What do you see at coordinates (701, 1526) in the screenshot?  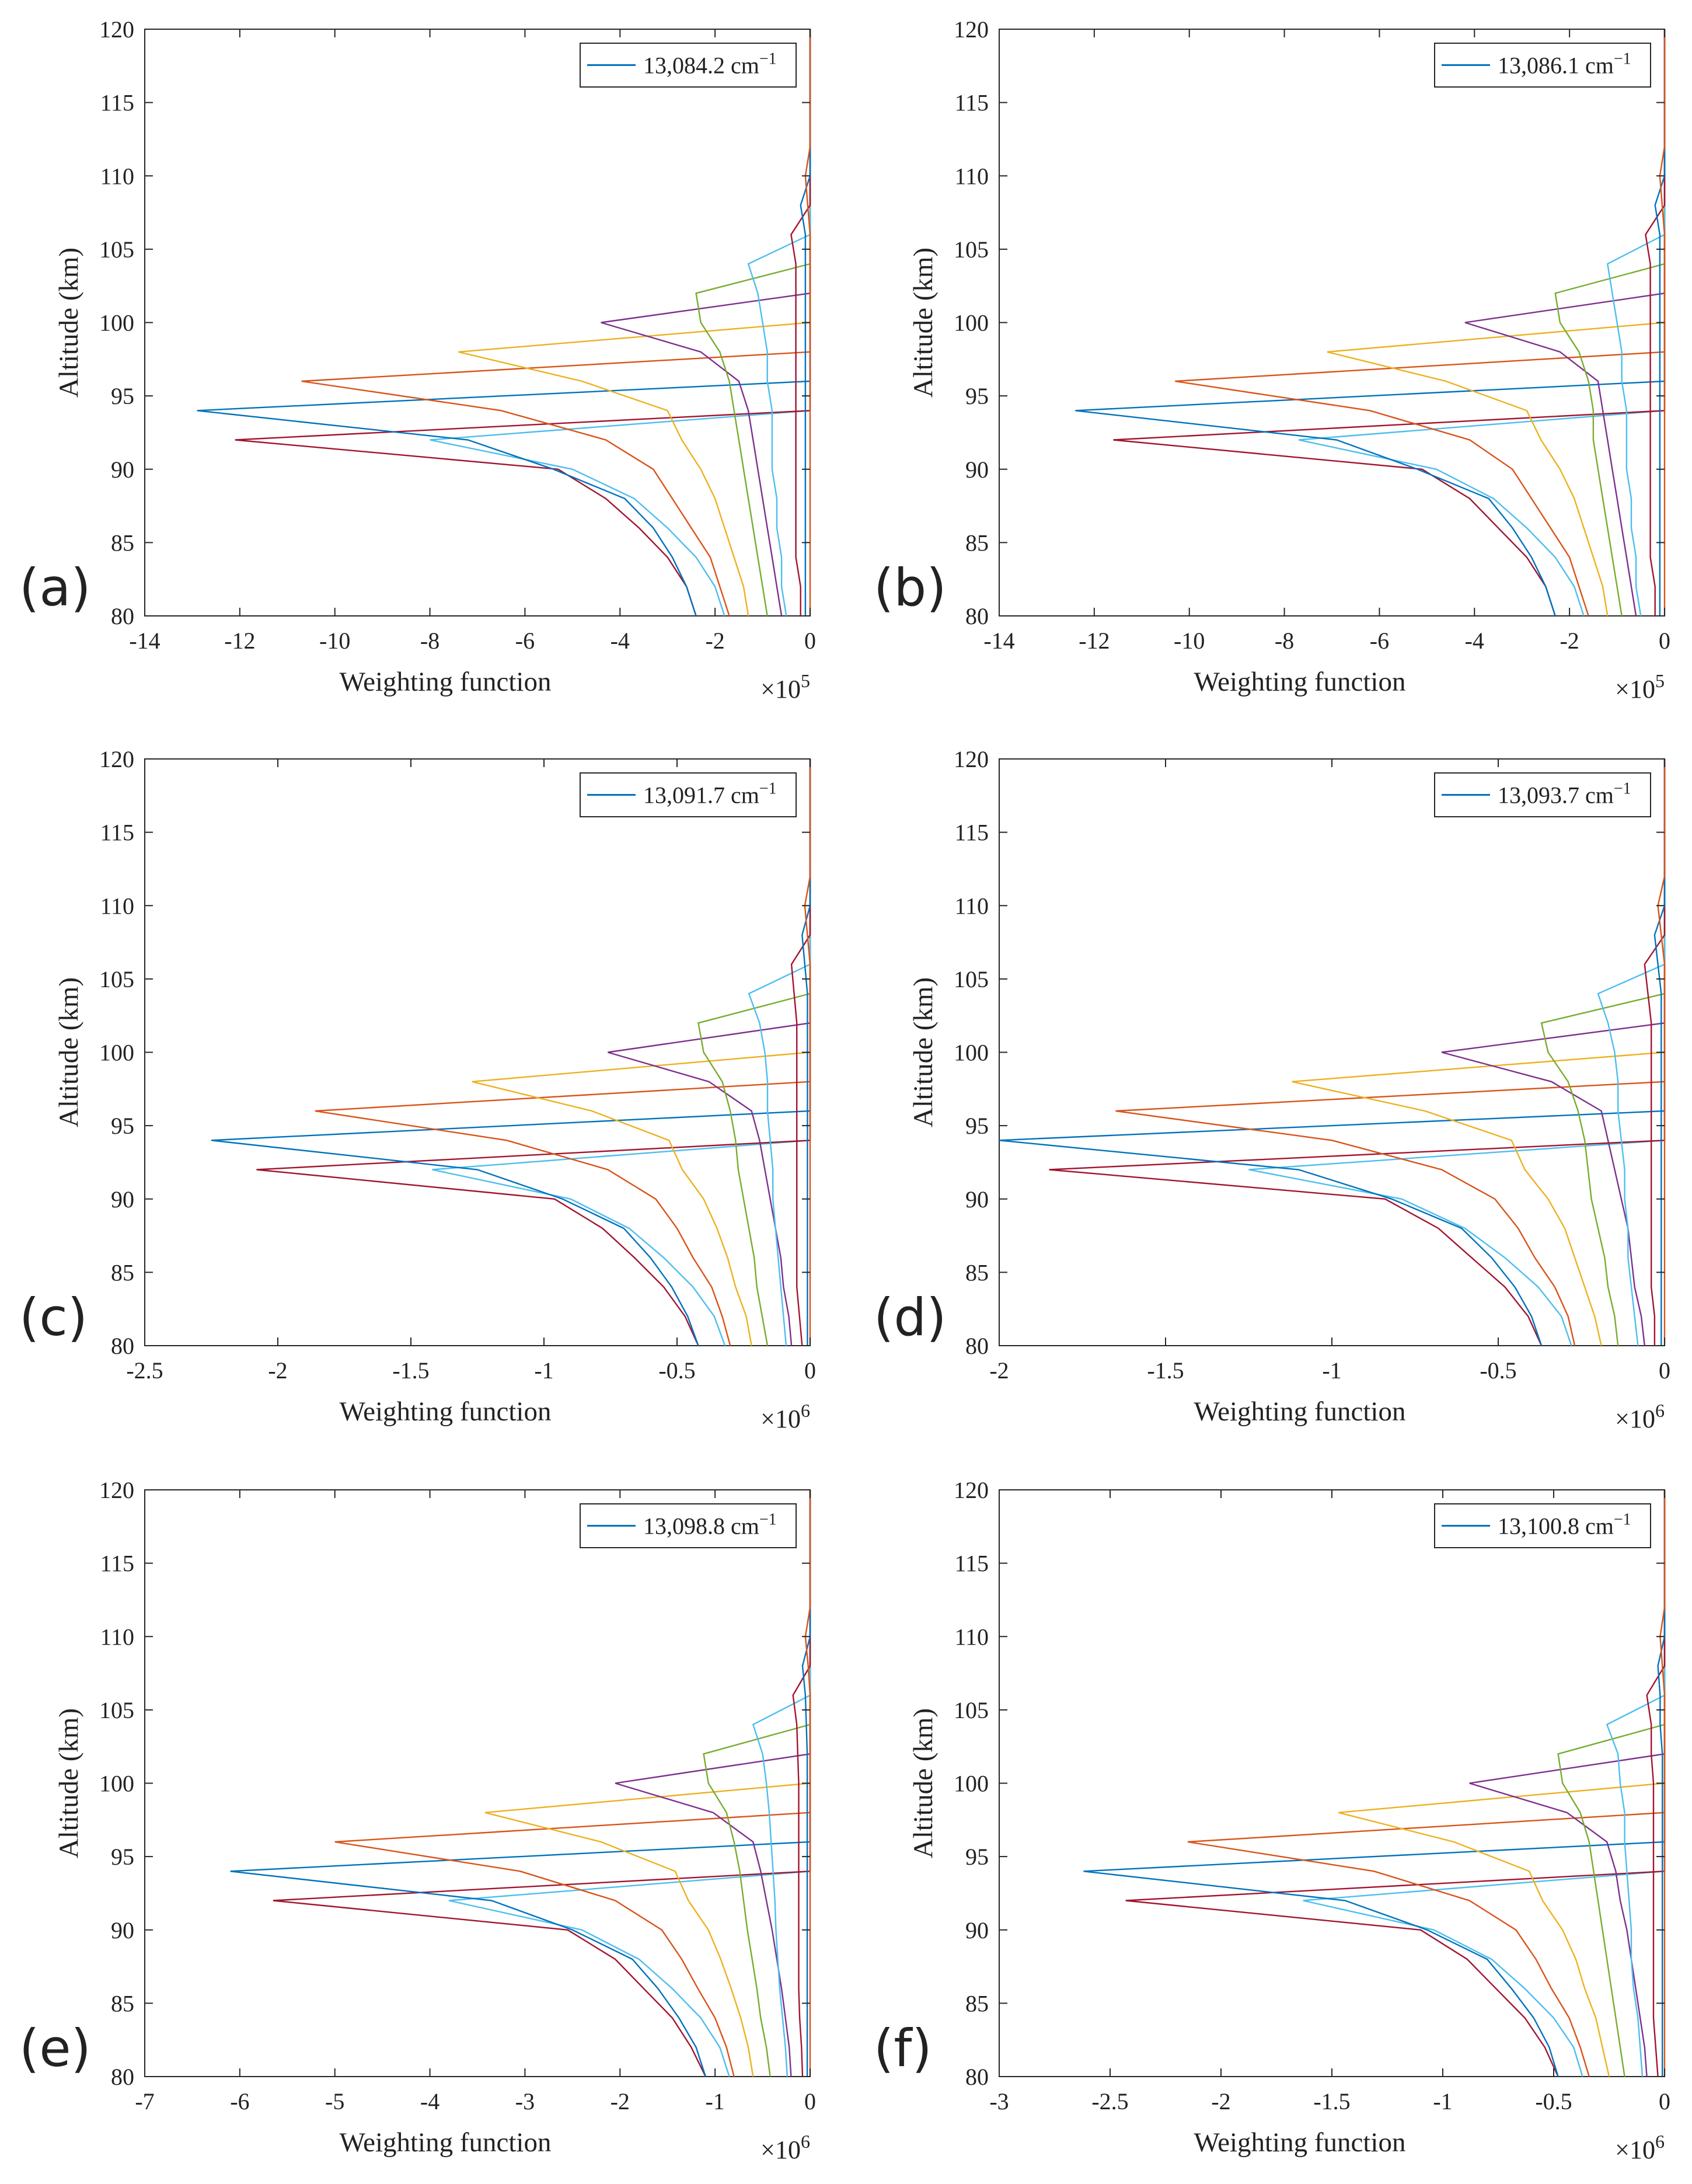 I see `legend-label-text: 13,098.8 cm` at bounding box center [701, 1526].